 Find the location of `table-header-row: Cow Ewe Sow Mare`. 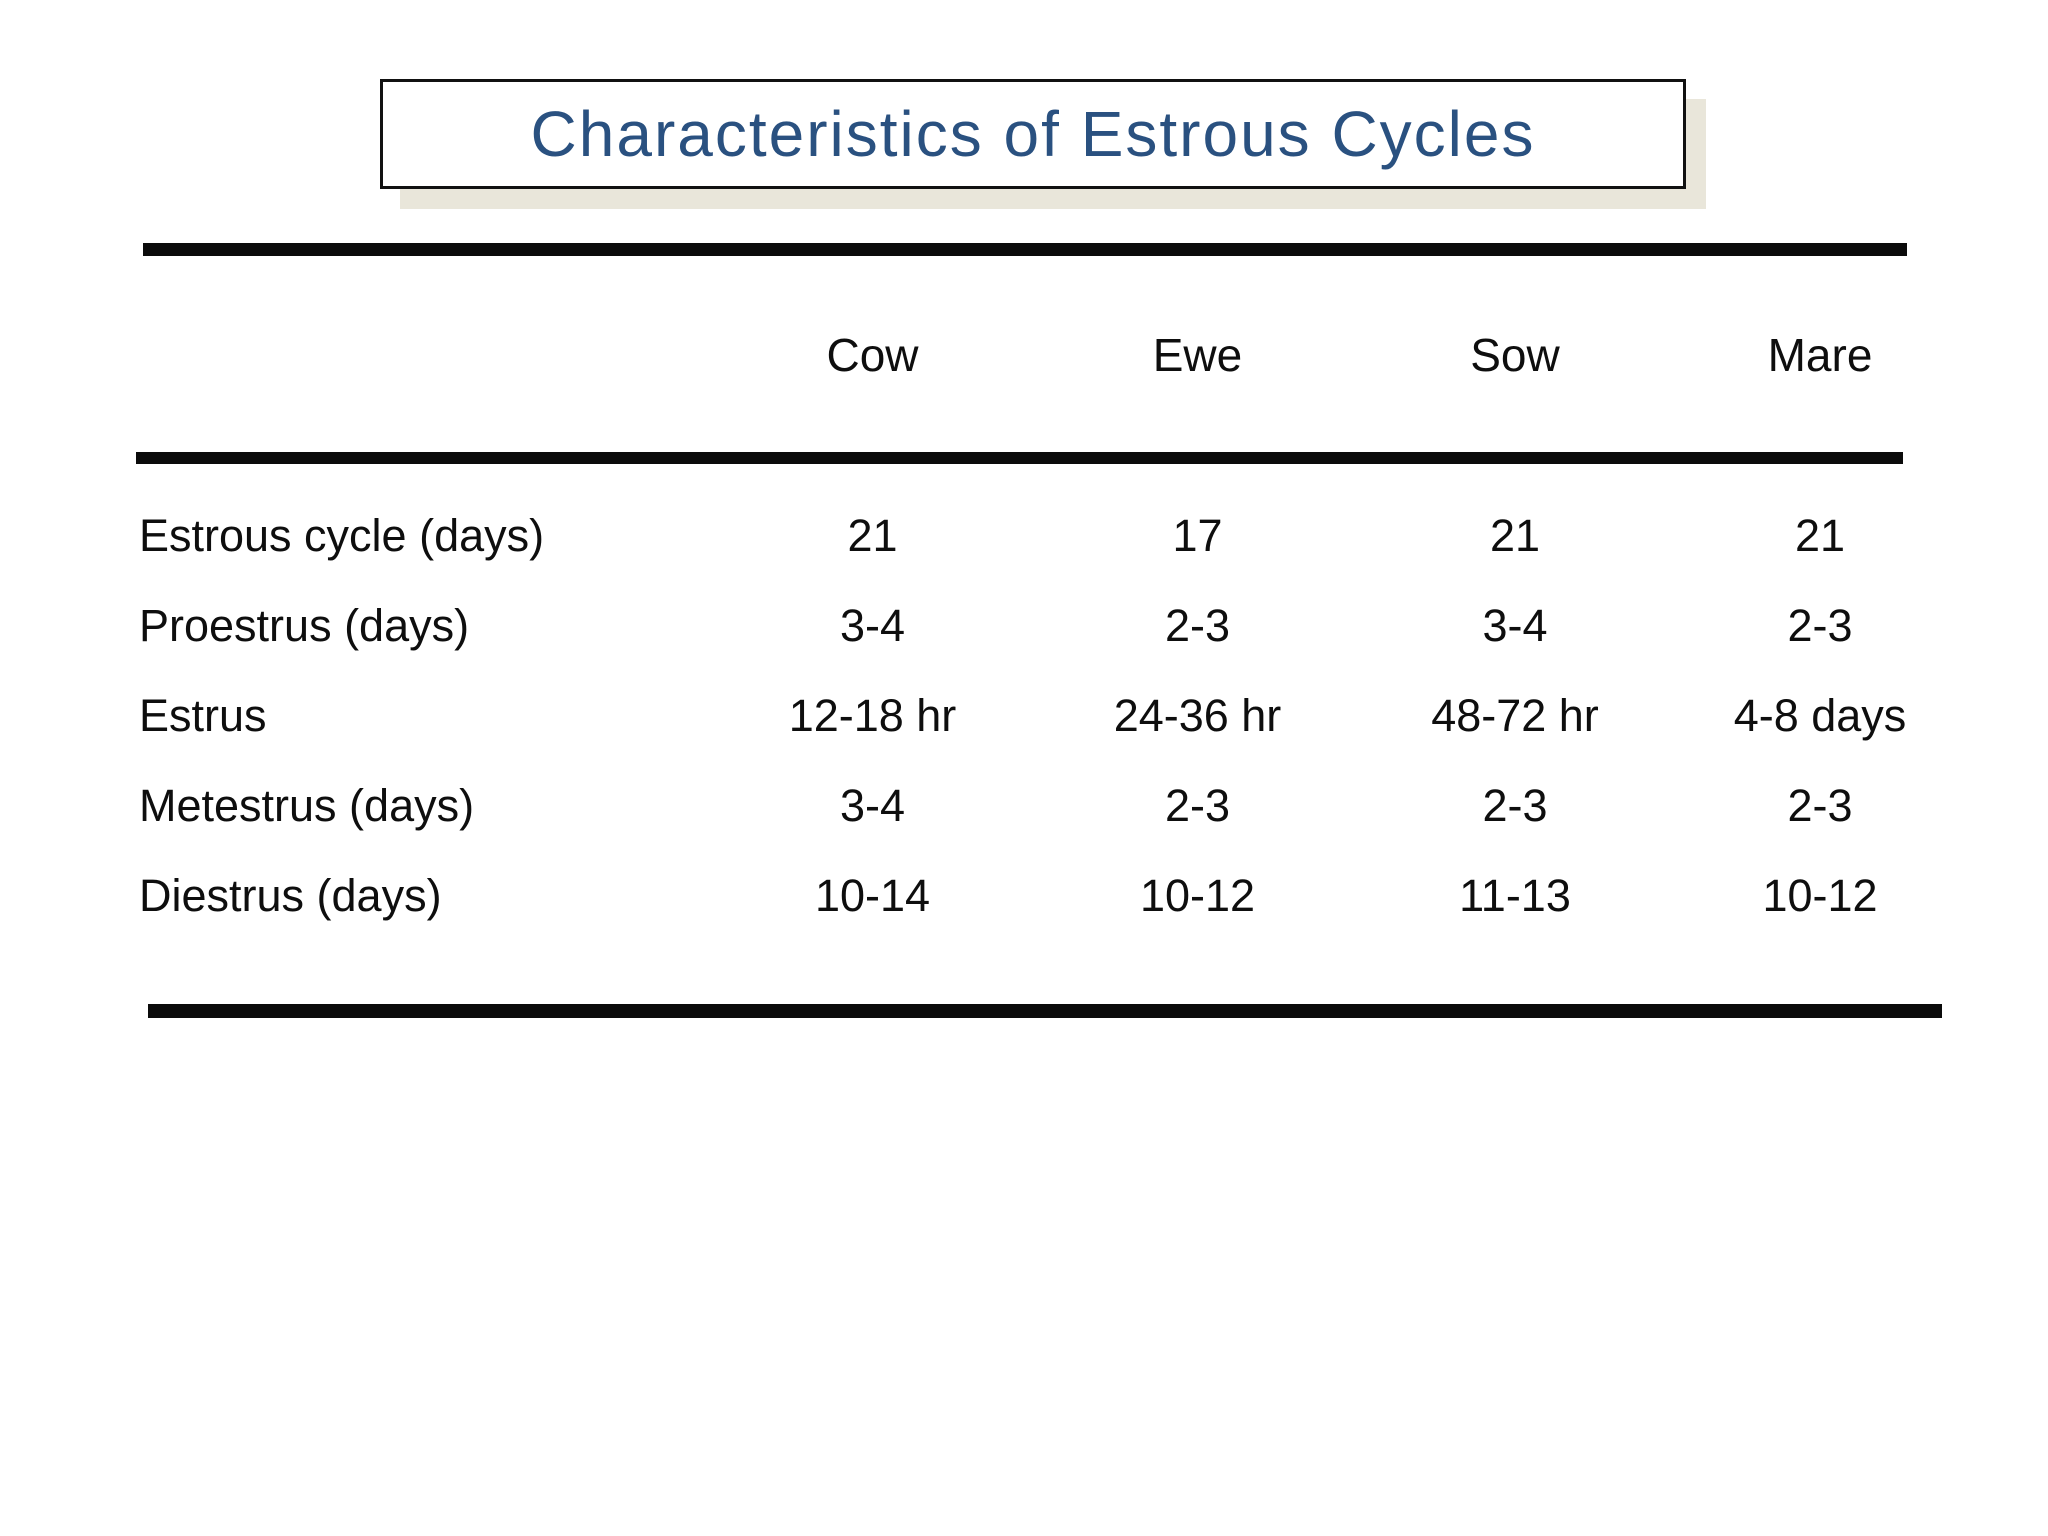

table-header-row: Cow Ewe Sow Mare is located at coordinates (1048, 355).